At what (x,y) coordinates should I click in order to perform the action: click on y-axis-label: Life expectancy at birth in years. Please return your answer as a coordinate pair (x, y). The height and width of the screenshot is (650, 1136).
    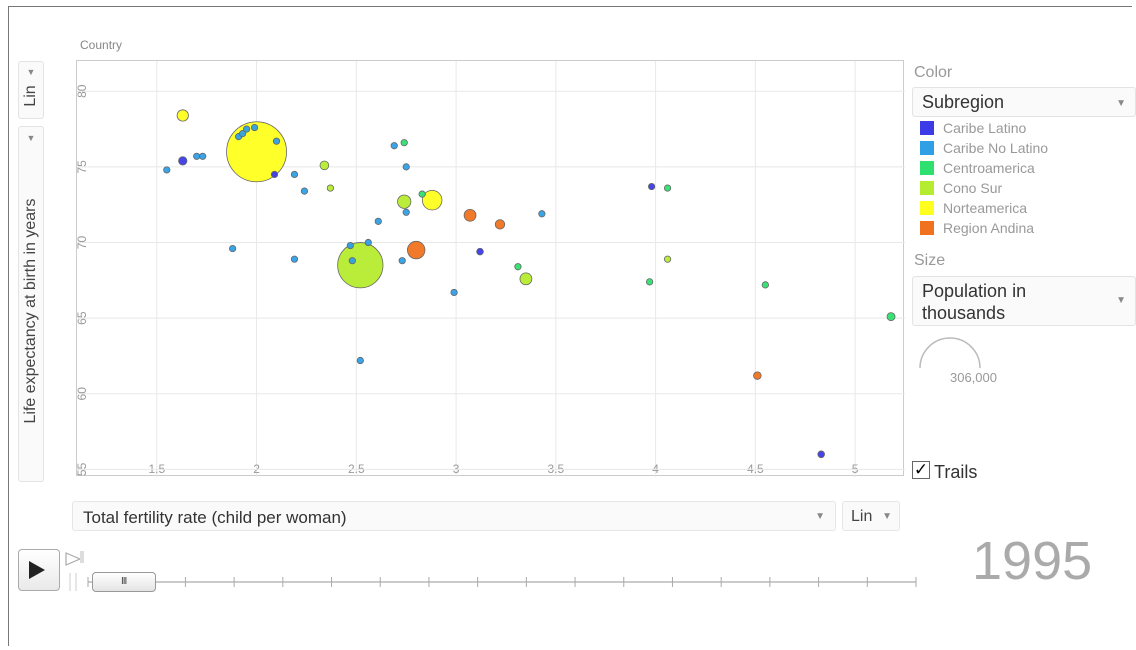
    Looking at the image, I should click on (30, 311).